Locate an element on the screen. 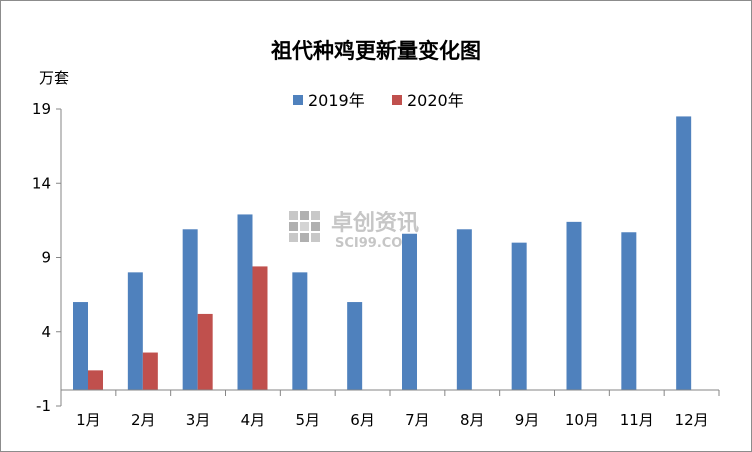 The height and width of the screenshot is (452, 752). bar-2019年-10月 is located at coordinates (574, 305).